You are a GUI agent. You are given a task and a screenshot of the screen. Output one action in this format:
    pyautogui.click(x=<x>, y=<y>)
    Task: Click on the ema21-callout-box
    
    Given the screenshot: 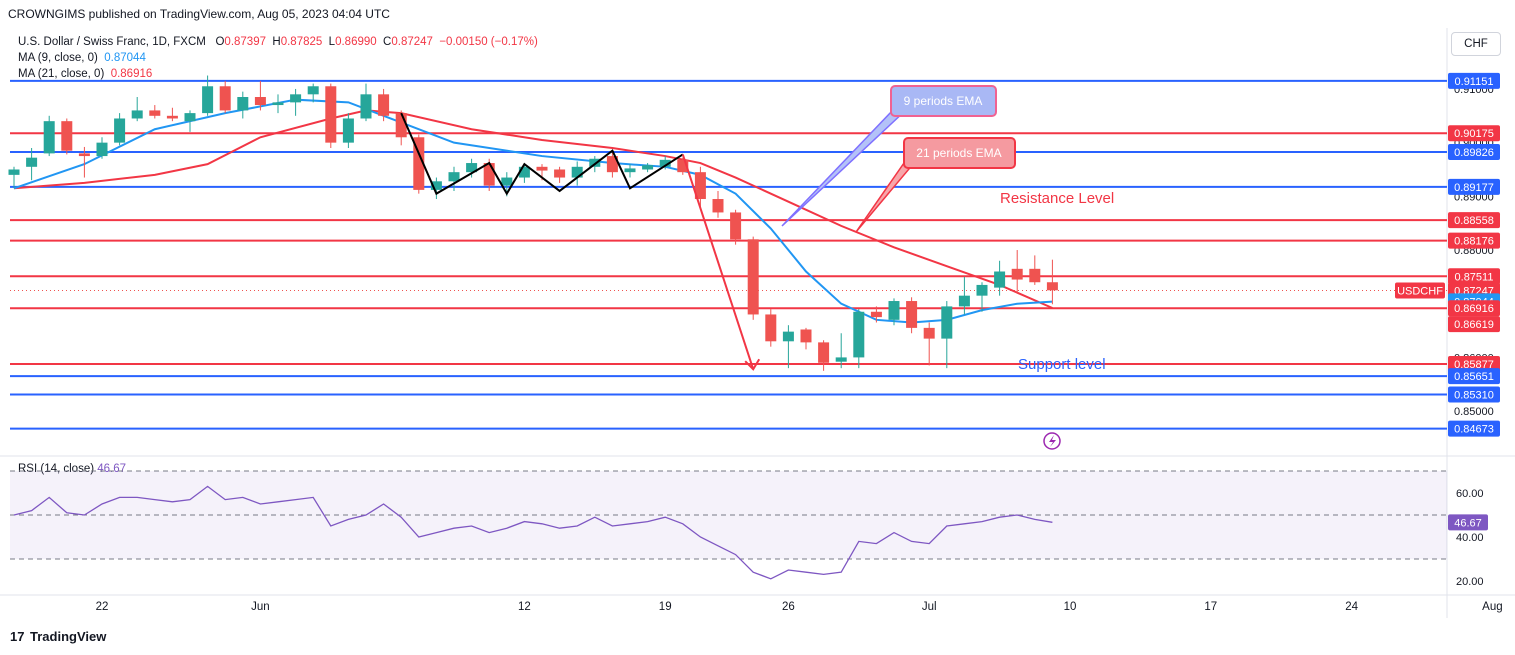 What is the action you would take?
    pyautogui.click(x=959, y=153)
    